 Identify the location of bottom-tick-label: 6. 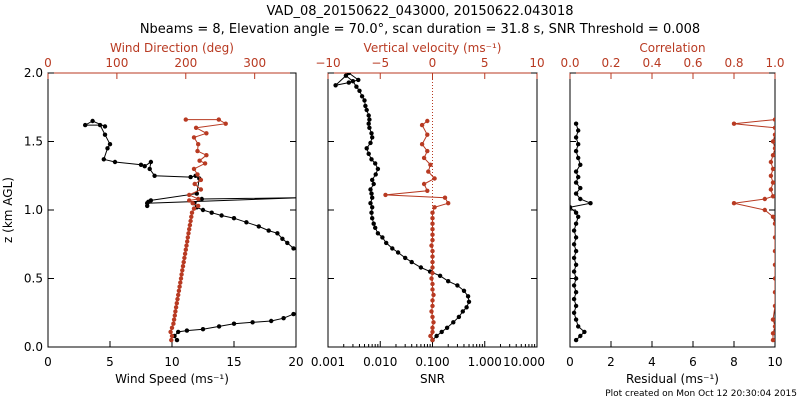
(693, 362).